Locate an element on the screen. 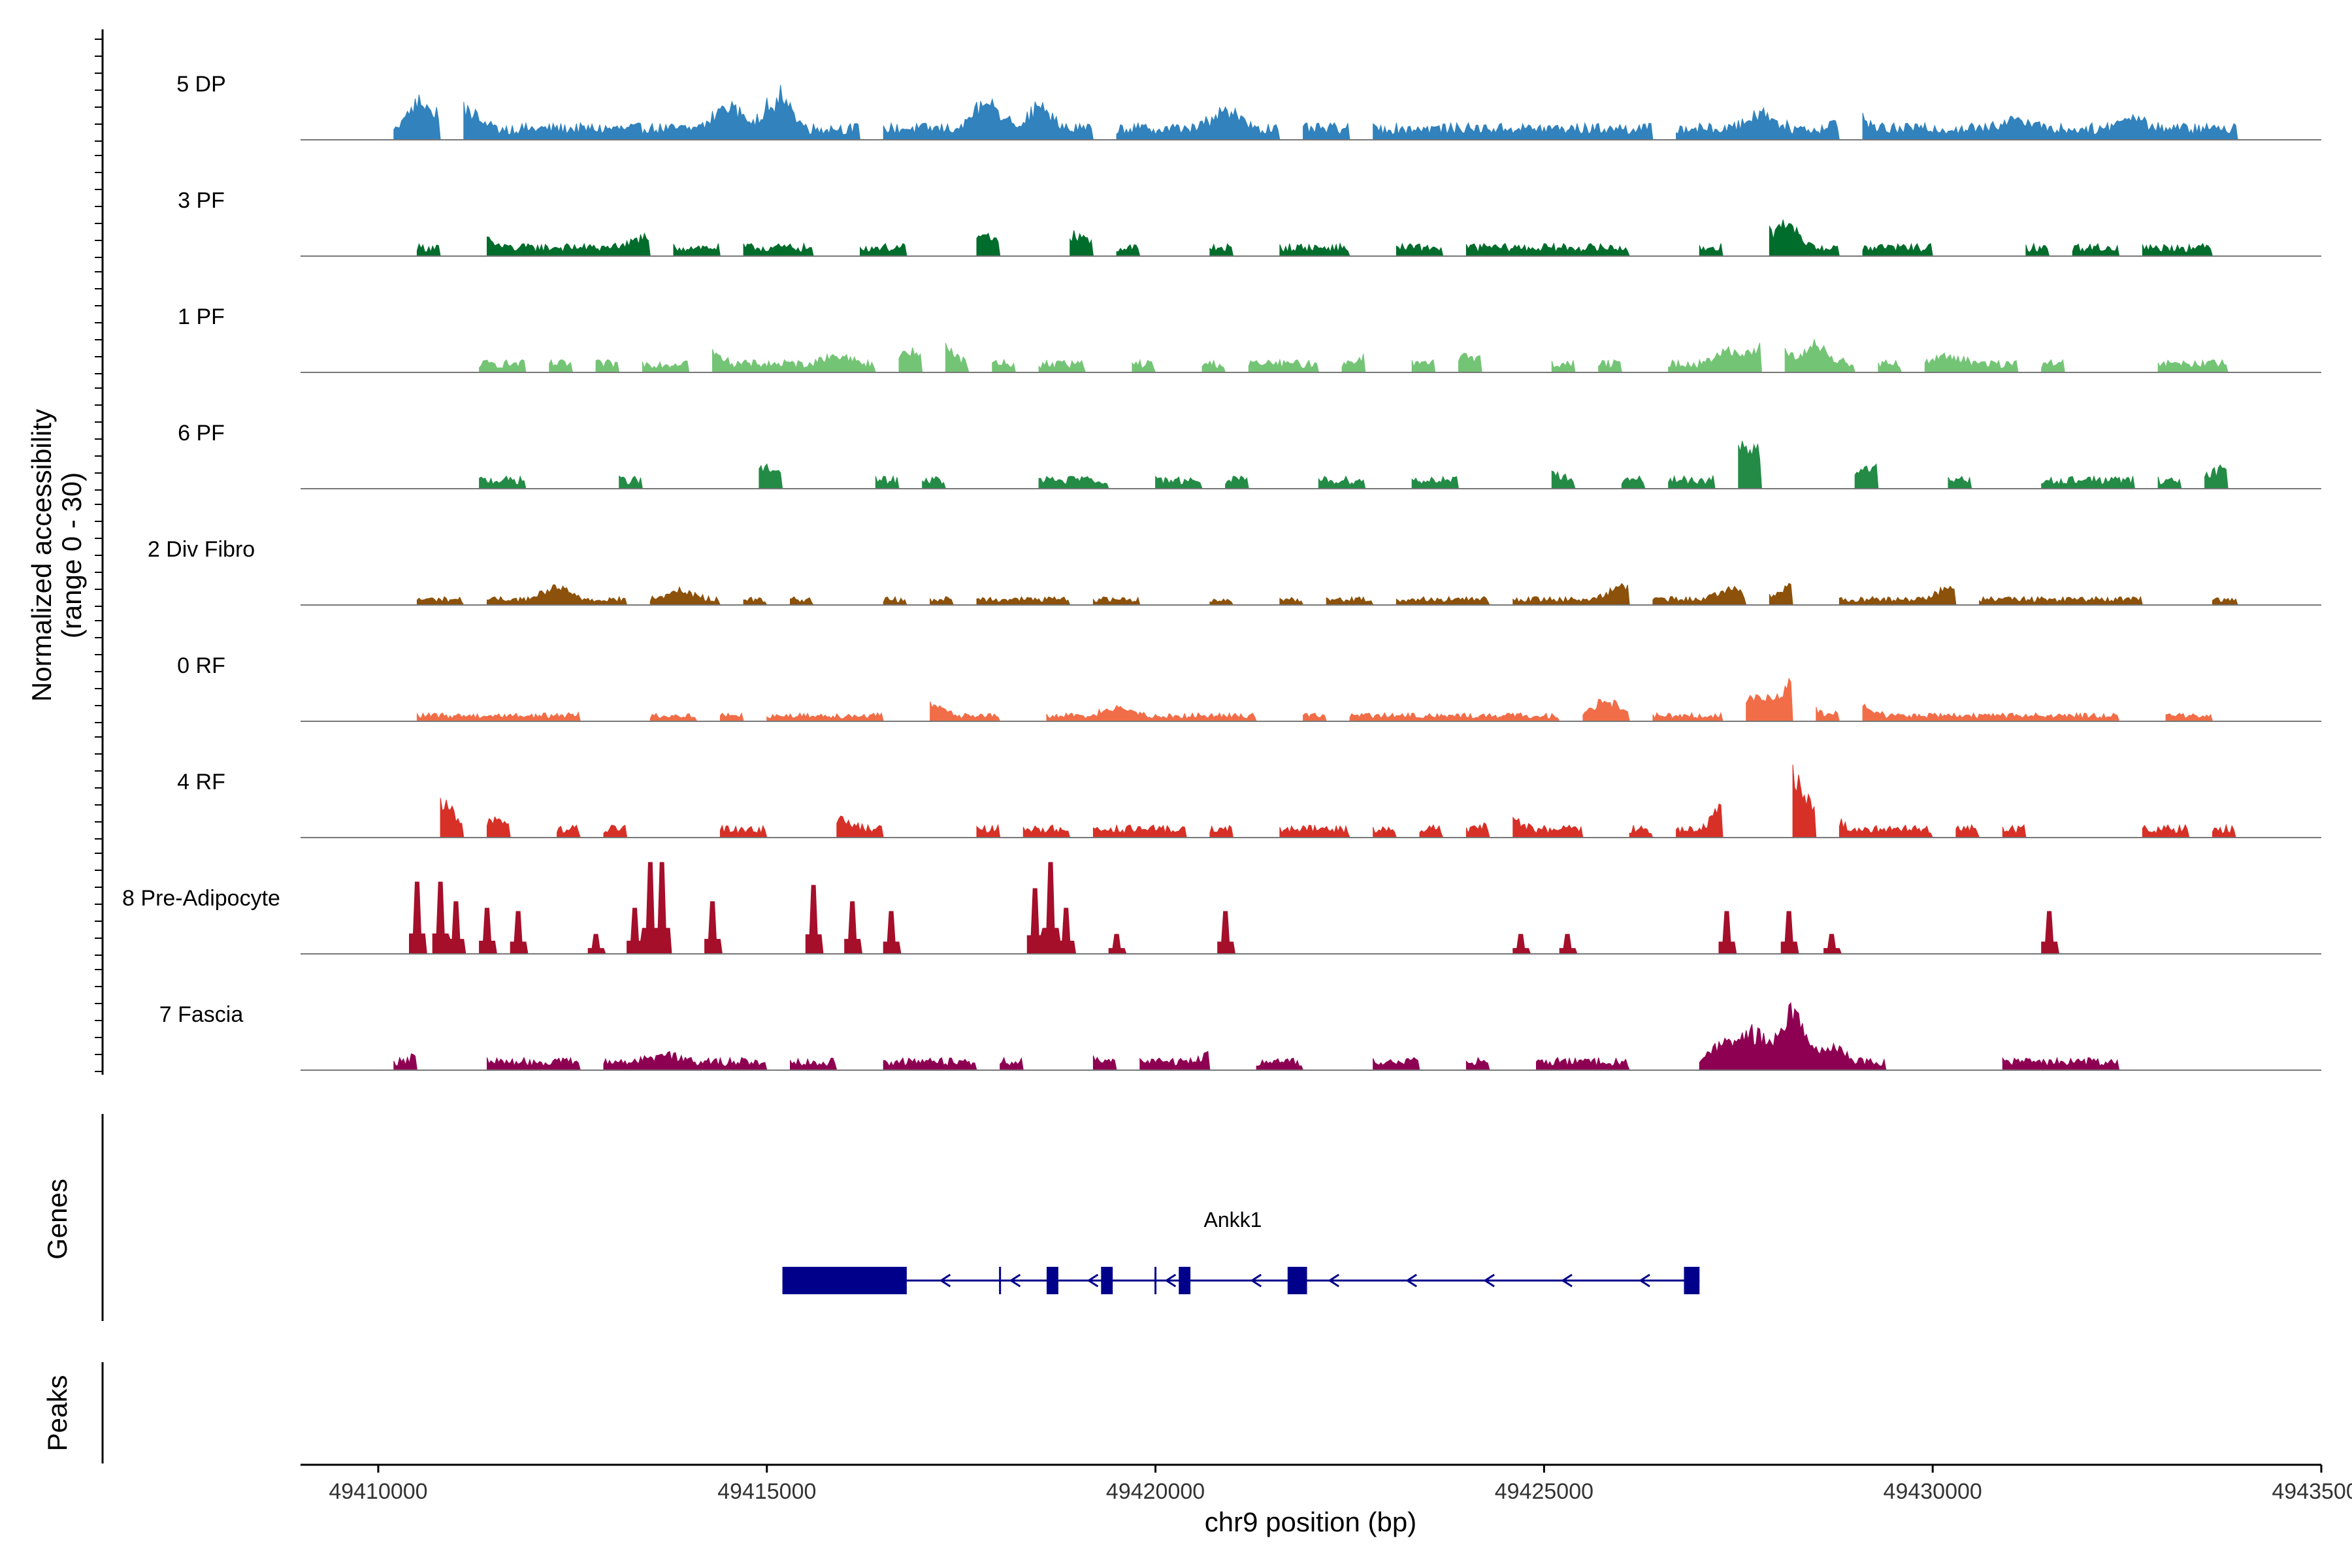 This screenshot has width=2352, height=1568. y-axis-range: (range 0 - 30) is located at coordinates (71, 555).